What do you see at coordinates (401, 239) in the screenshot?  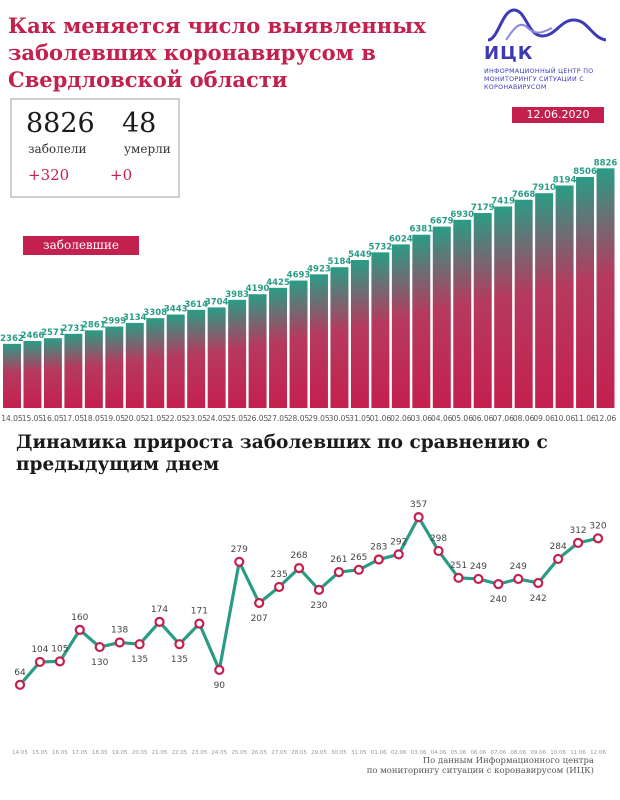 I see `bar-value-label: 6024` at bounding box center [401, 239].